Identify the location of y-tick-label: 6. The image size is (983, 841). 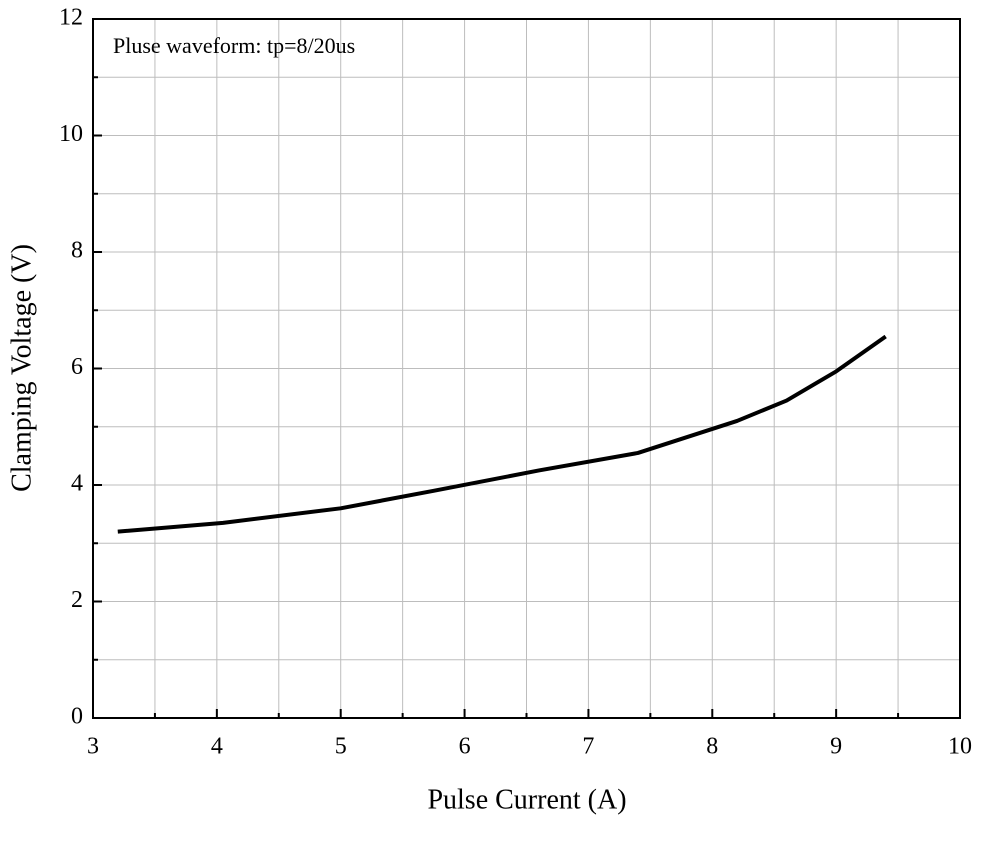
(77, 367).